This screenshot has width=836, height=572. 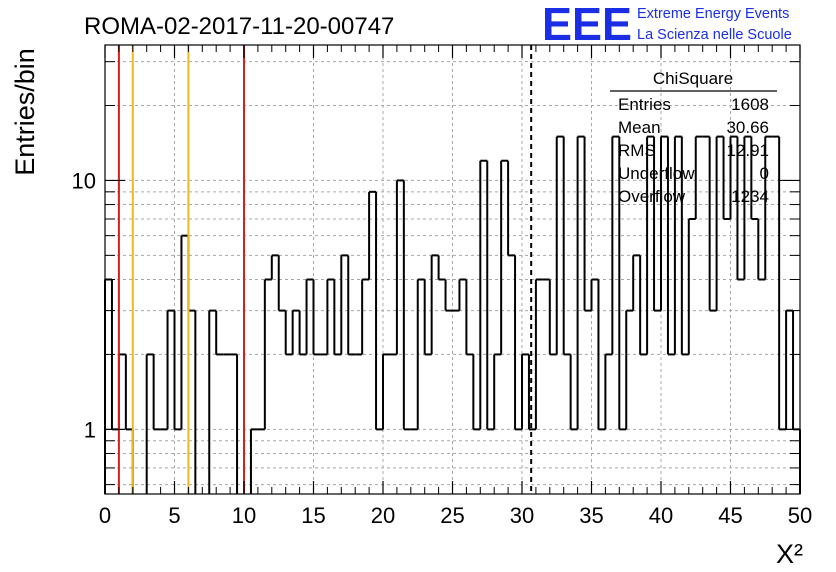 What do you see at coordinates (800, 515) in the screenshot?
I see `x-tick-label: 50` at bounding box center [800, 515].